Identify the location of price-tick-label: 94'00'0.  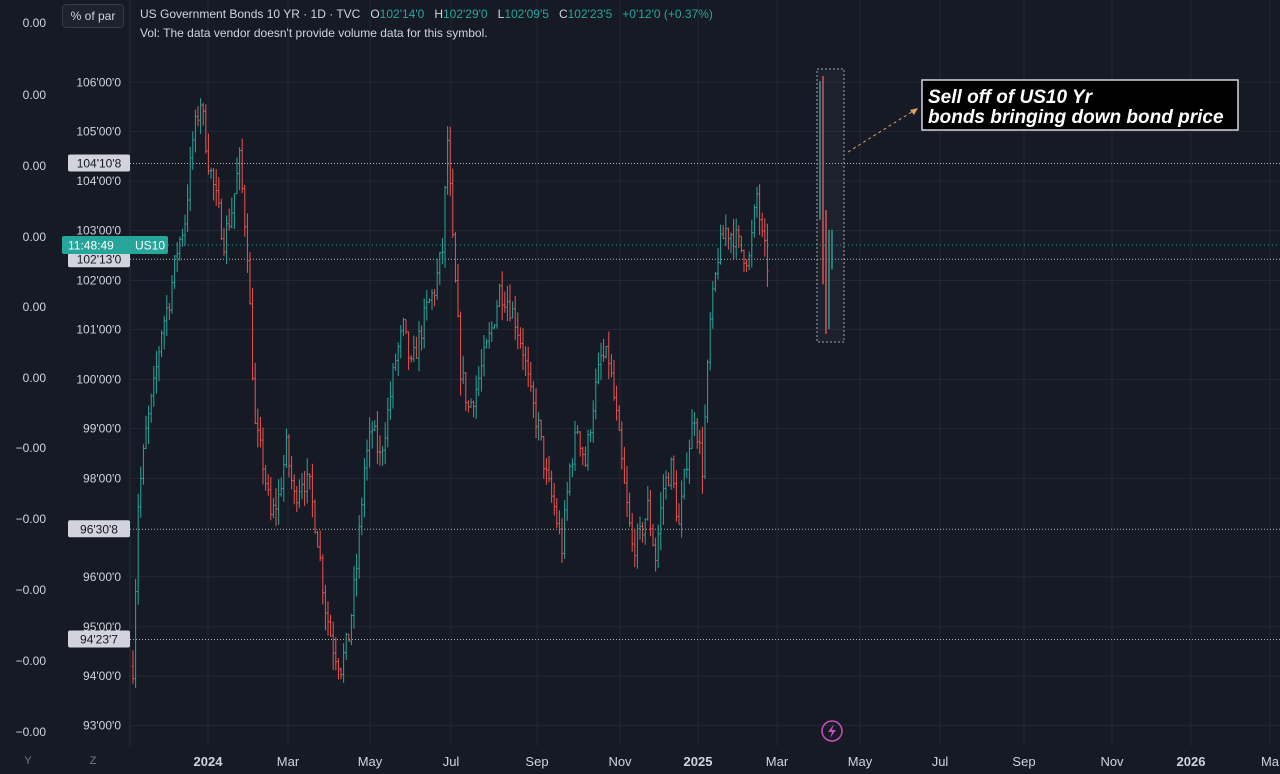
(102, 676).